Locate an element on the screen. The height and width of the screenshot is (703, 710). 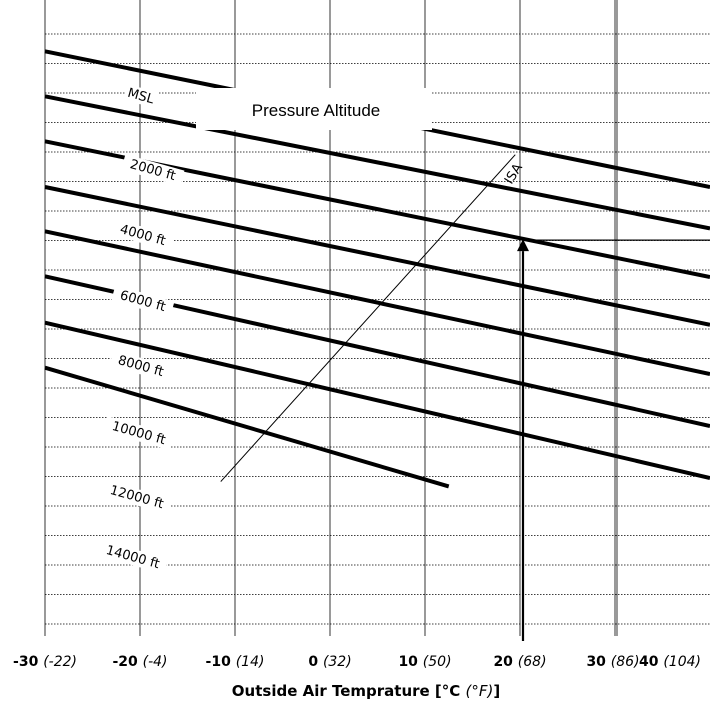
curve-label: 12000 ft is located at coordinates (136, 497).